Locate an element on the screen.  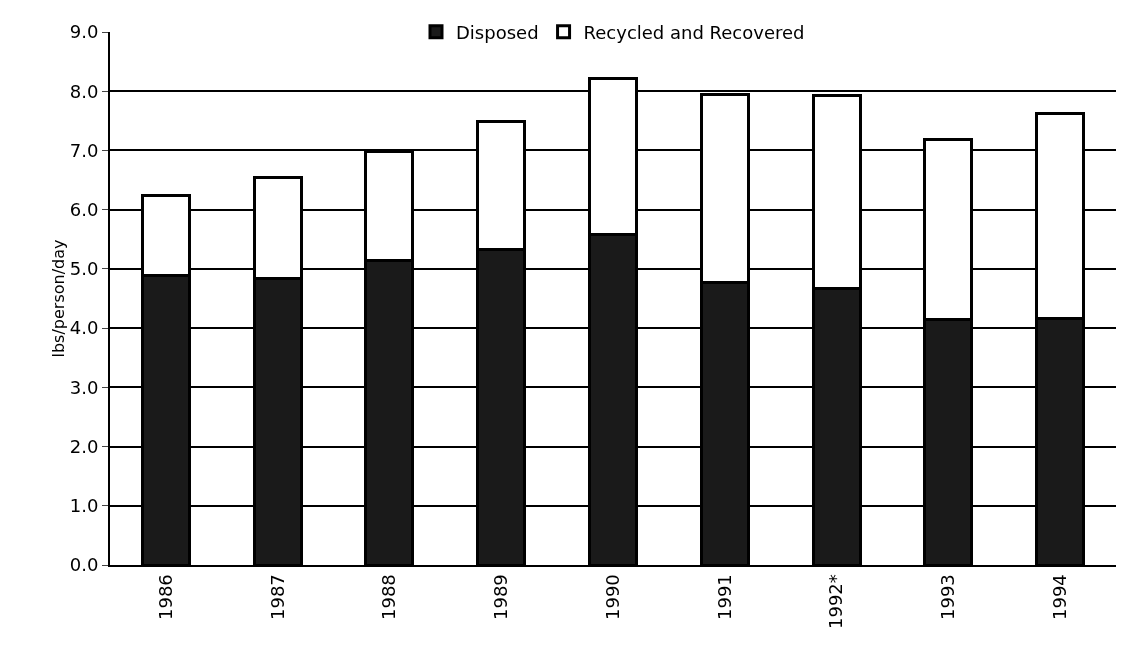
y-tick-label: 1.0 is located at coordinates (84, 506).